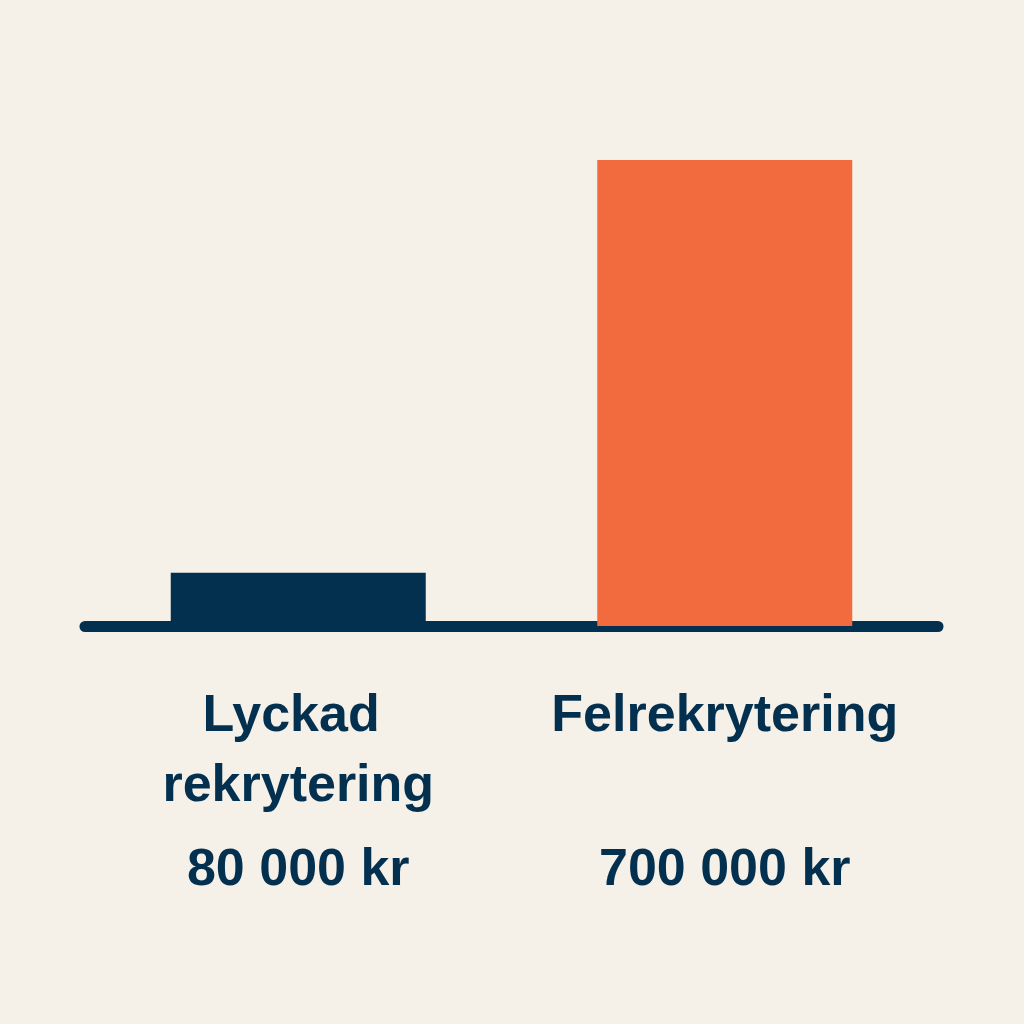 The width and height of the screenshot is (1024, 1024). I want to click on data-label: 80 000 kr, so click(298, 867).